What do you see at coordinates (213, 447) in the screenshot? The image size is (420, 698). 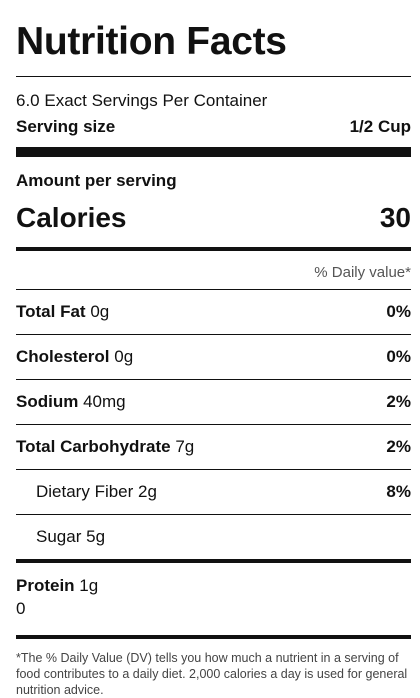 I see `nutrient-row-total-carbohydrate: Total Carbohydrate 7g 2%` at bounding box center [213, 447].